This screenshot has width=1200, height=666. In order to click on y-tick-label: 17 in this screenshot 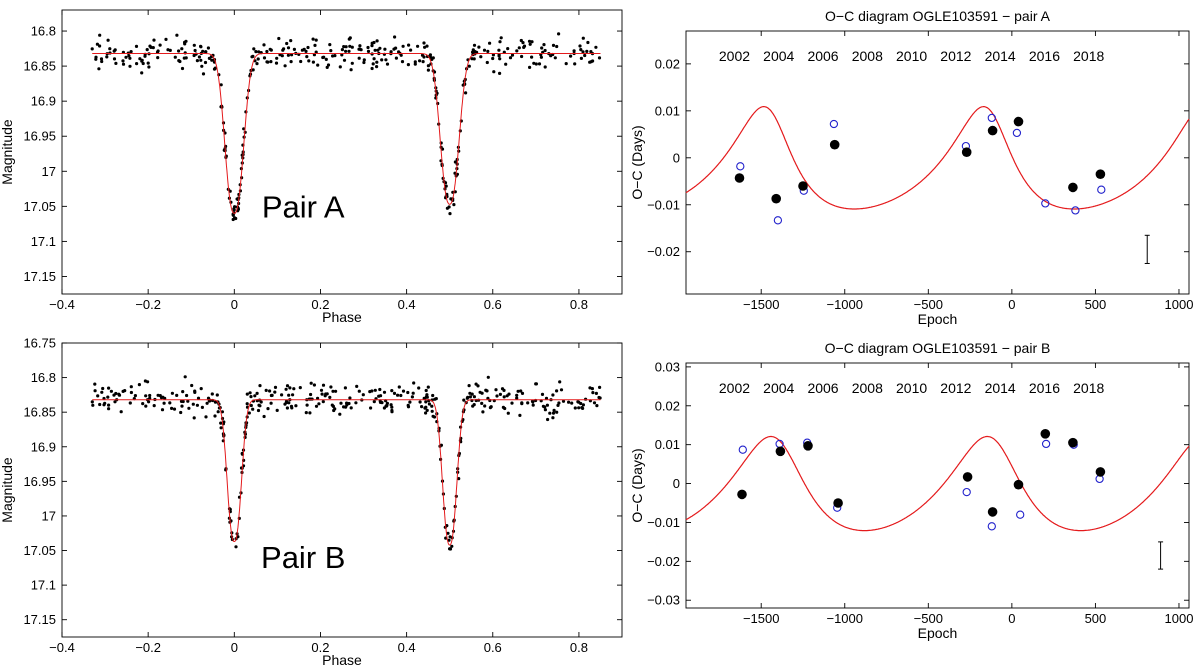, I will do `click(49, 171)`.